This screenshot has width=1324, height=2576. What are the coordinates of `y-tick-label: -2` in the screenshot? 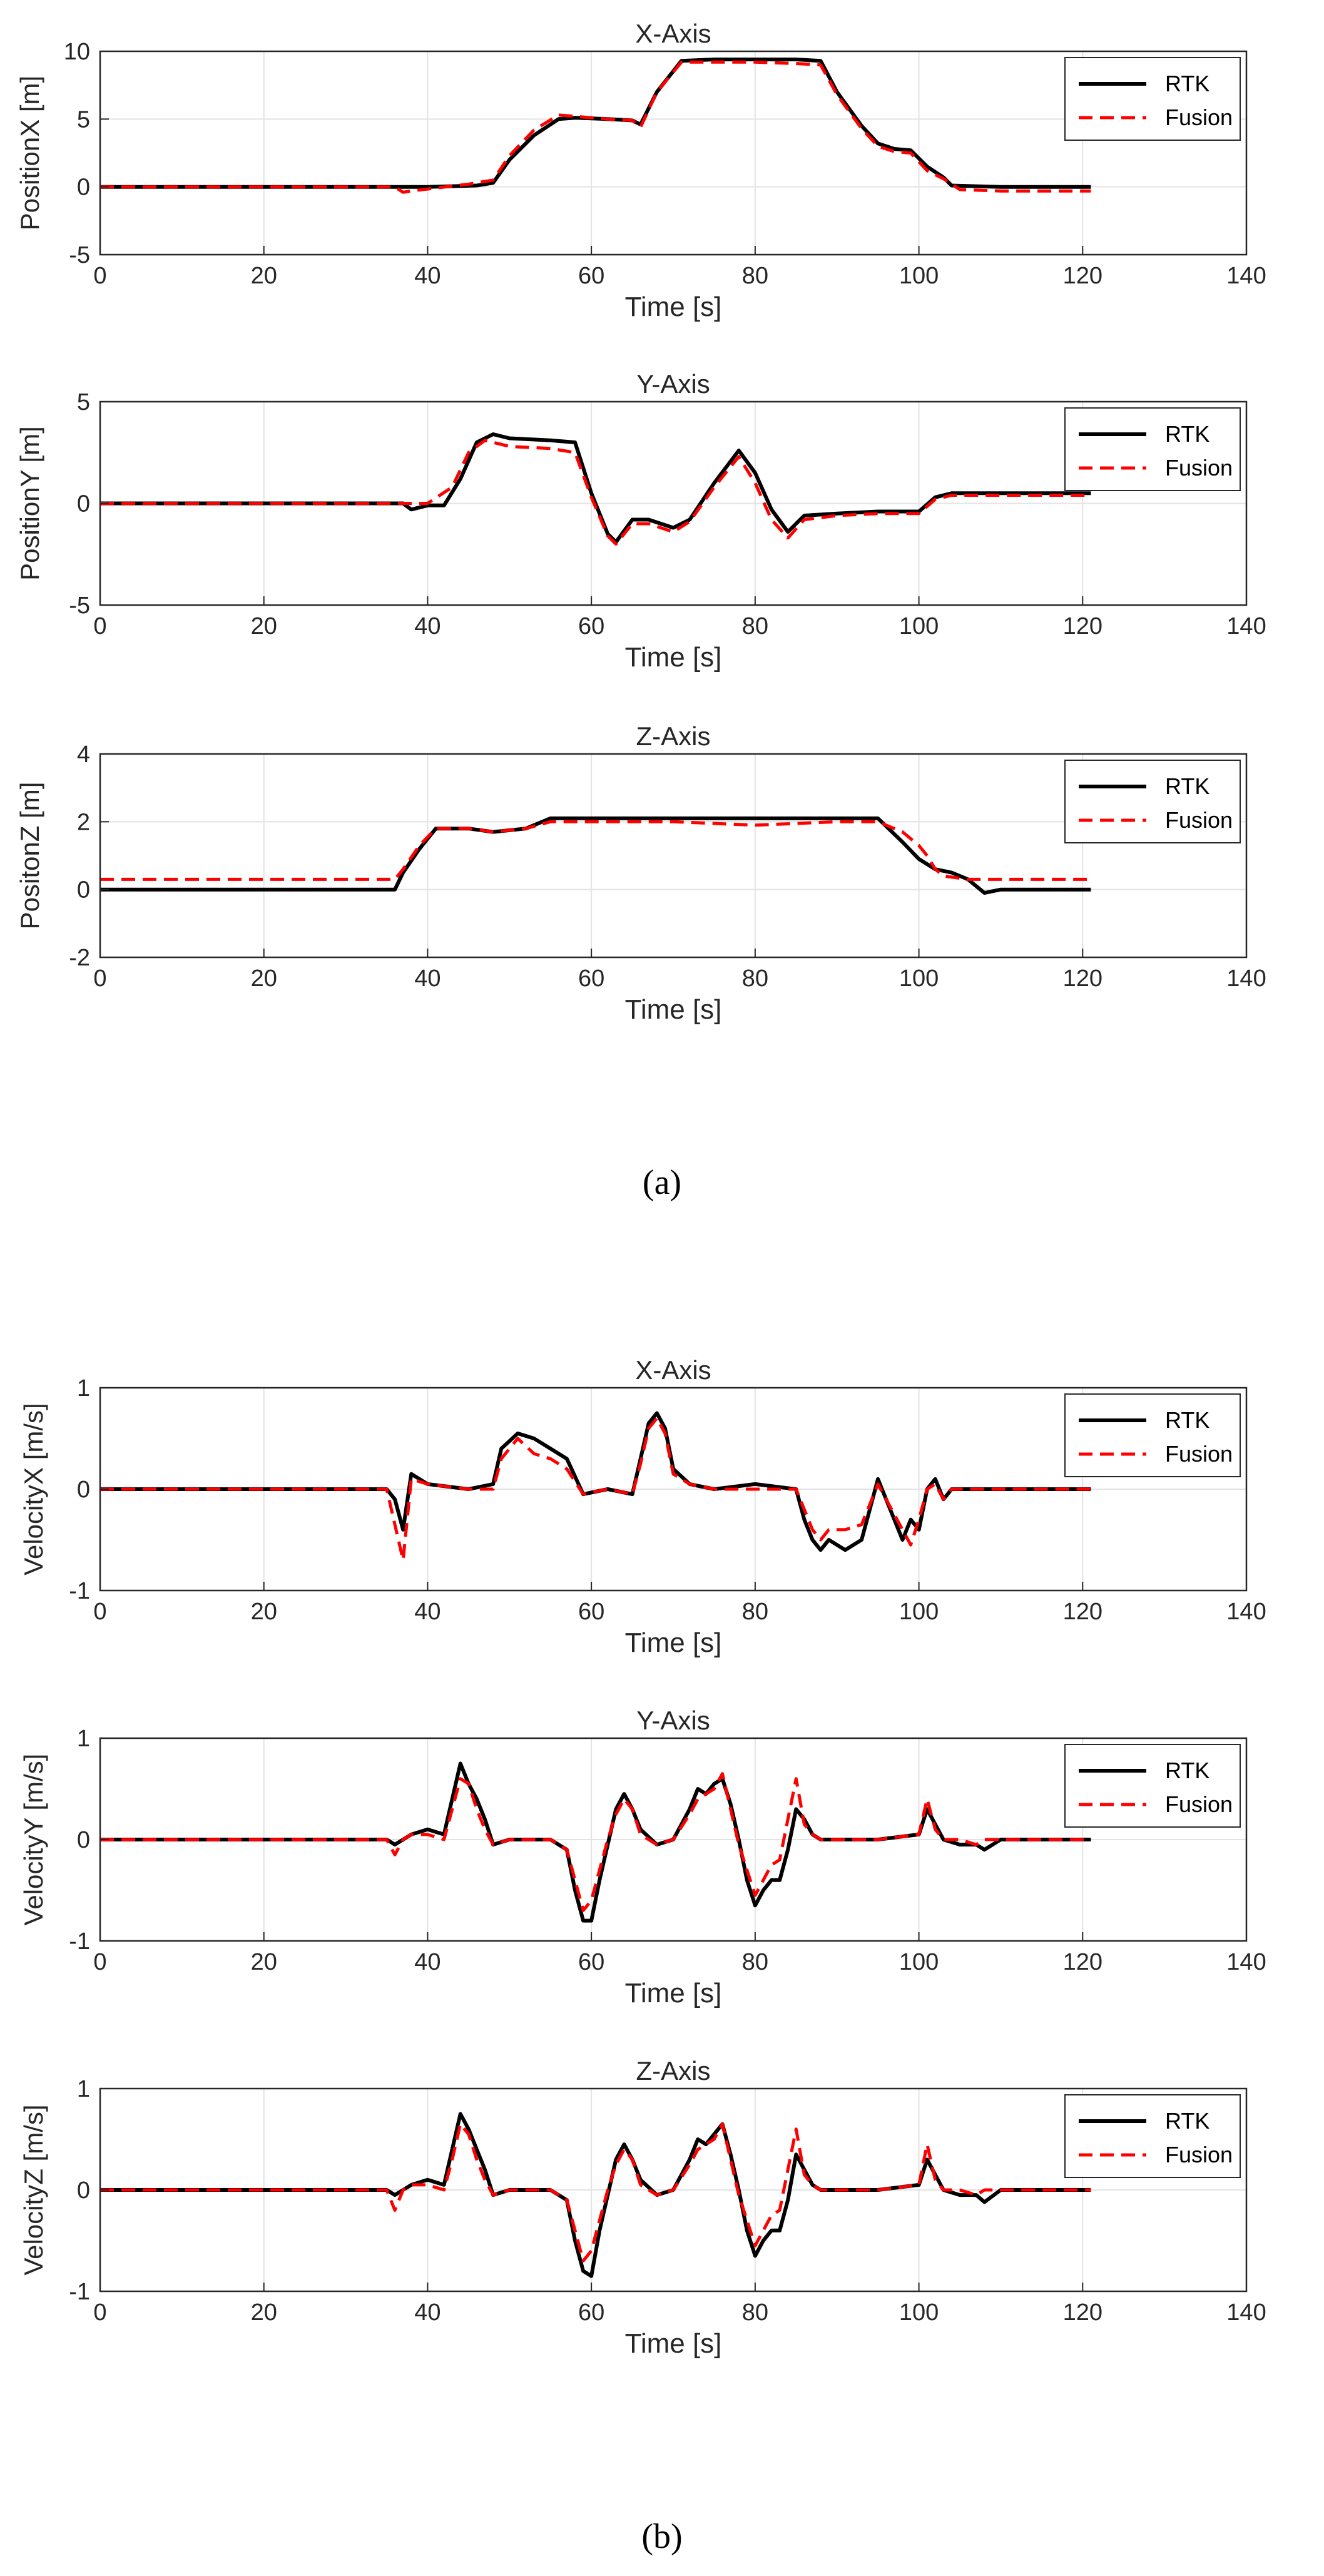 It's located at (79, 958).